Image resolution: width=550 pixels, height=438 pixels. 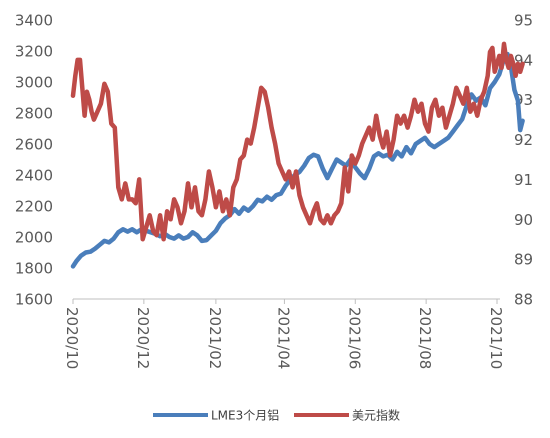 What do you see at coordinates (34, 21) in the screenshot?
I see `y-left-tick-label: 3400` at bounding box center [34, 21].